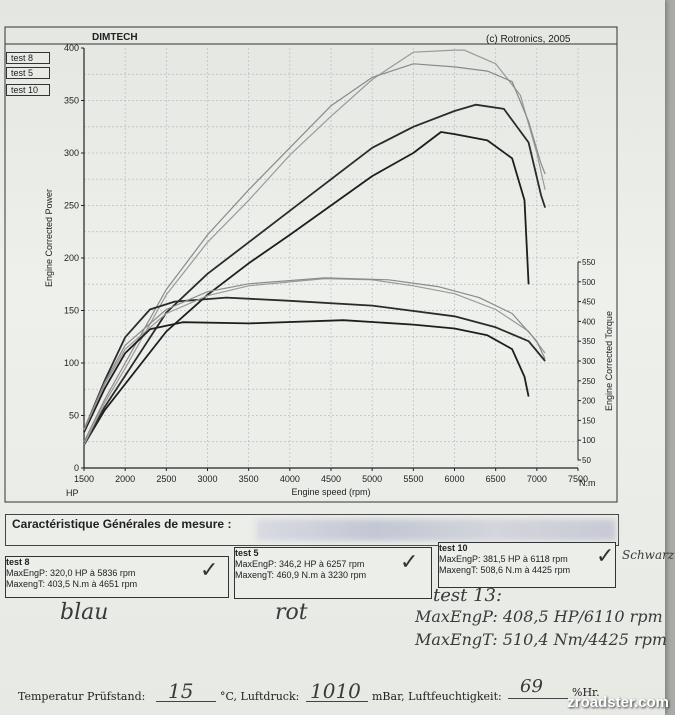  I want to click on handwritten-test13-title: test 13:, so click(468, 595).